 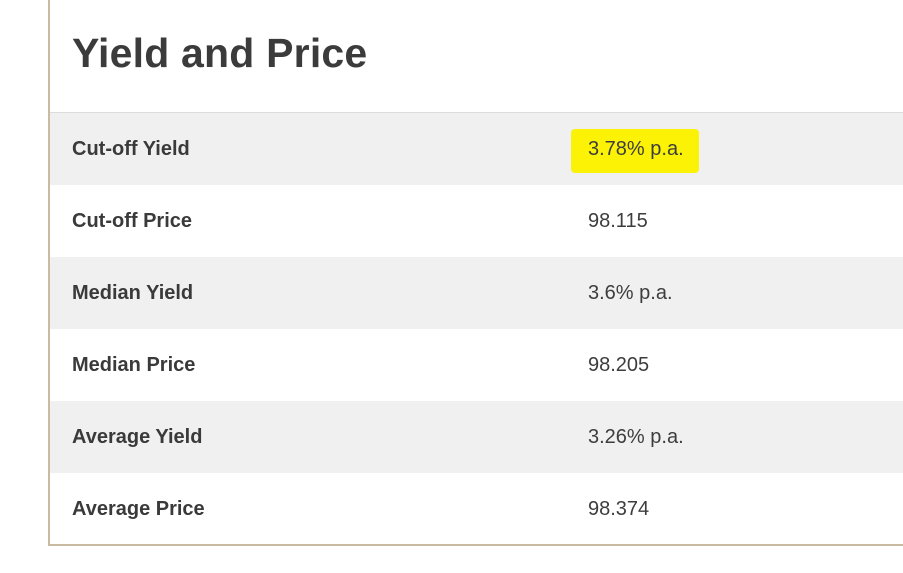 What do you see at coordinates (636, 437) in the screenshot?
I see `row-value: 3.26% p.a.` at bounding box center [636, 437].